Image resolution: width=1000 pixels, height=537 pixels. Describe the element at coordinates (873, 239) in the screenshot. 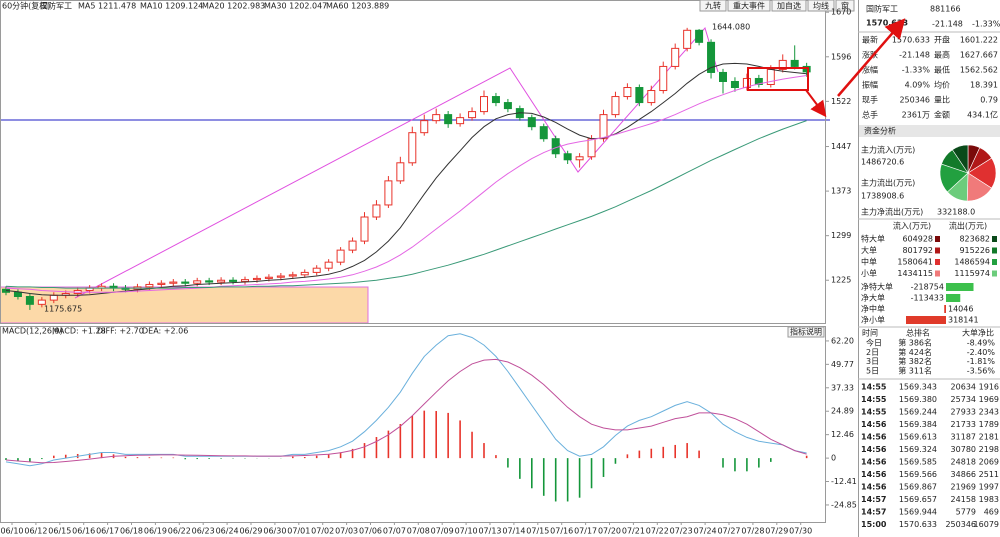

I see `flow-label: 特大单` at that location.